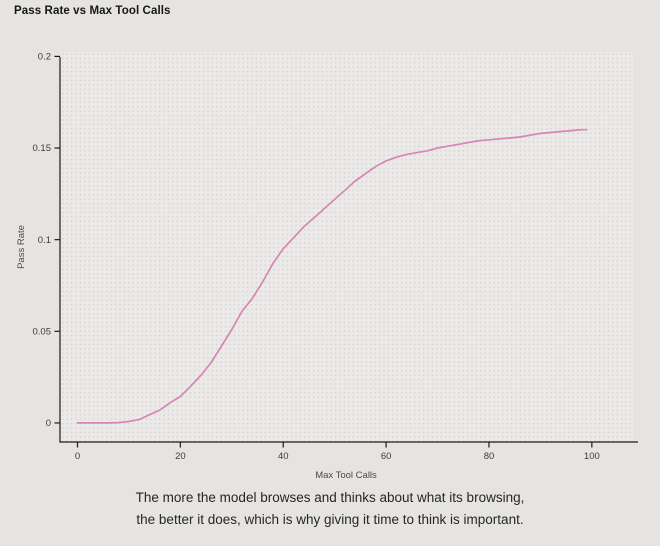 This screenshot has height=546, width=660. I want to click on x-axis-tick-label: 80, so click(489, 456).